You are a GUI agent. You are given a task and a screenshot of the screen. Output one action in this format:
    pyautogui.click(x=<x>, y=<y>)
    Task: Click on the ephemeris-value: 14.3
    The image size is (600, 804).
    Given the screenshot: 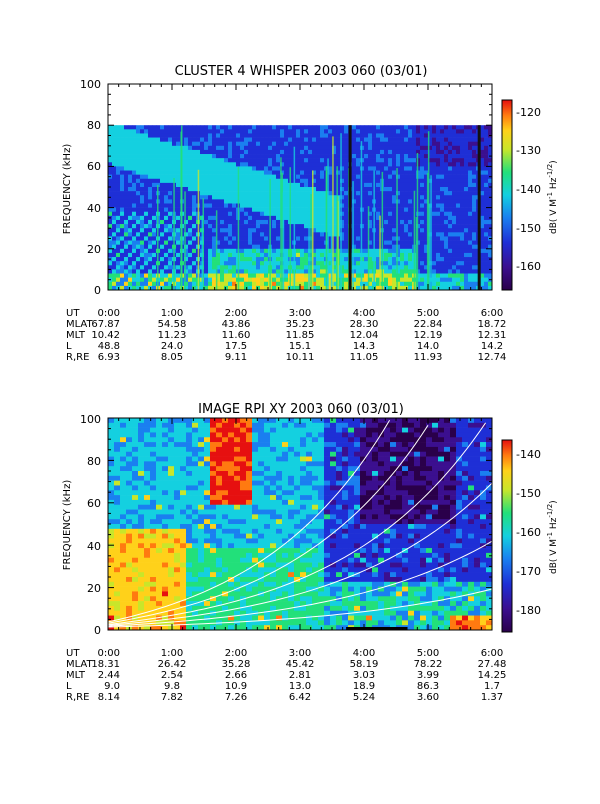 What is the action you would take?
    pyautogui.click(x=364, y=346)
    